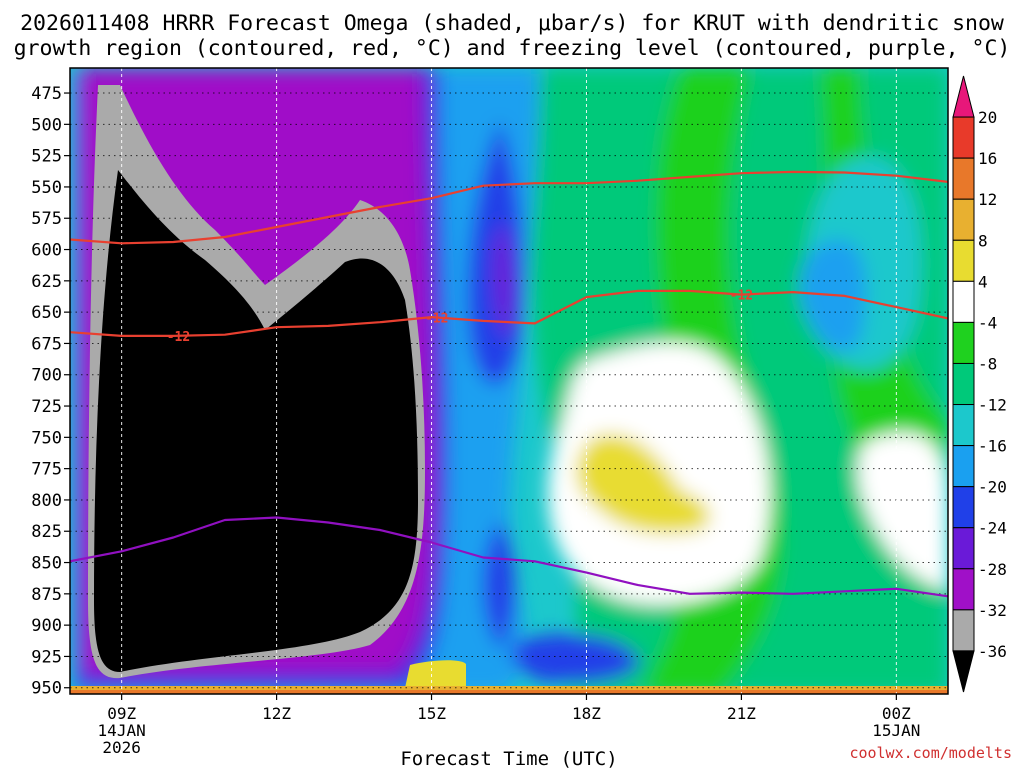 This screenshot has width=1024, height=772. Describe the element at coordinates (46, 657) in the screenshot. I see `y-tick-label: 925` at that location.